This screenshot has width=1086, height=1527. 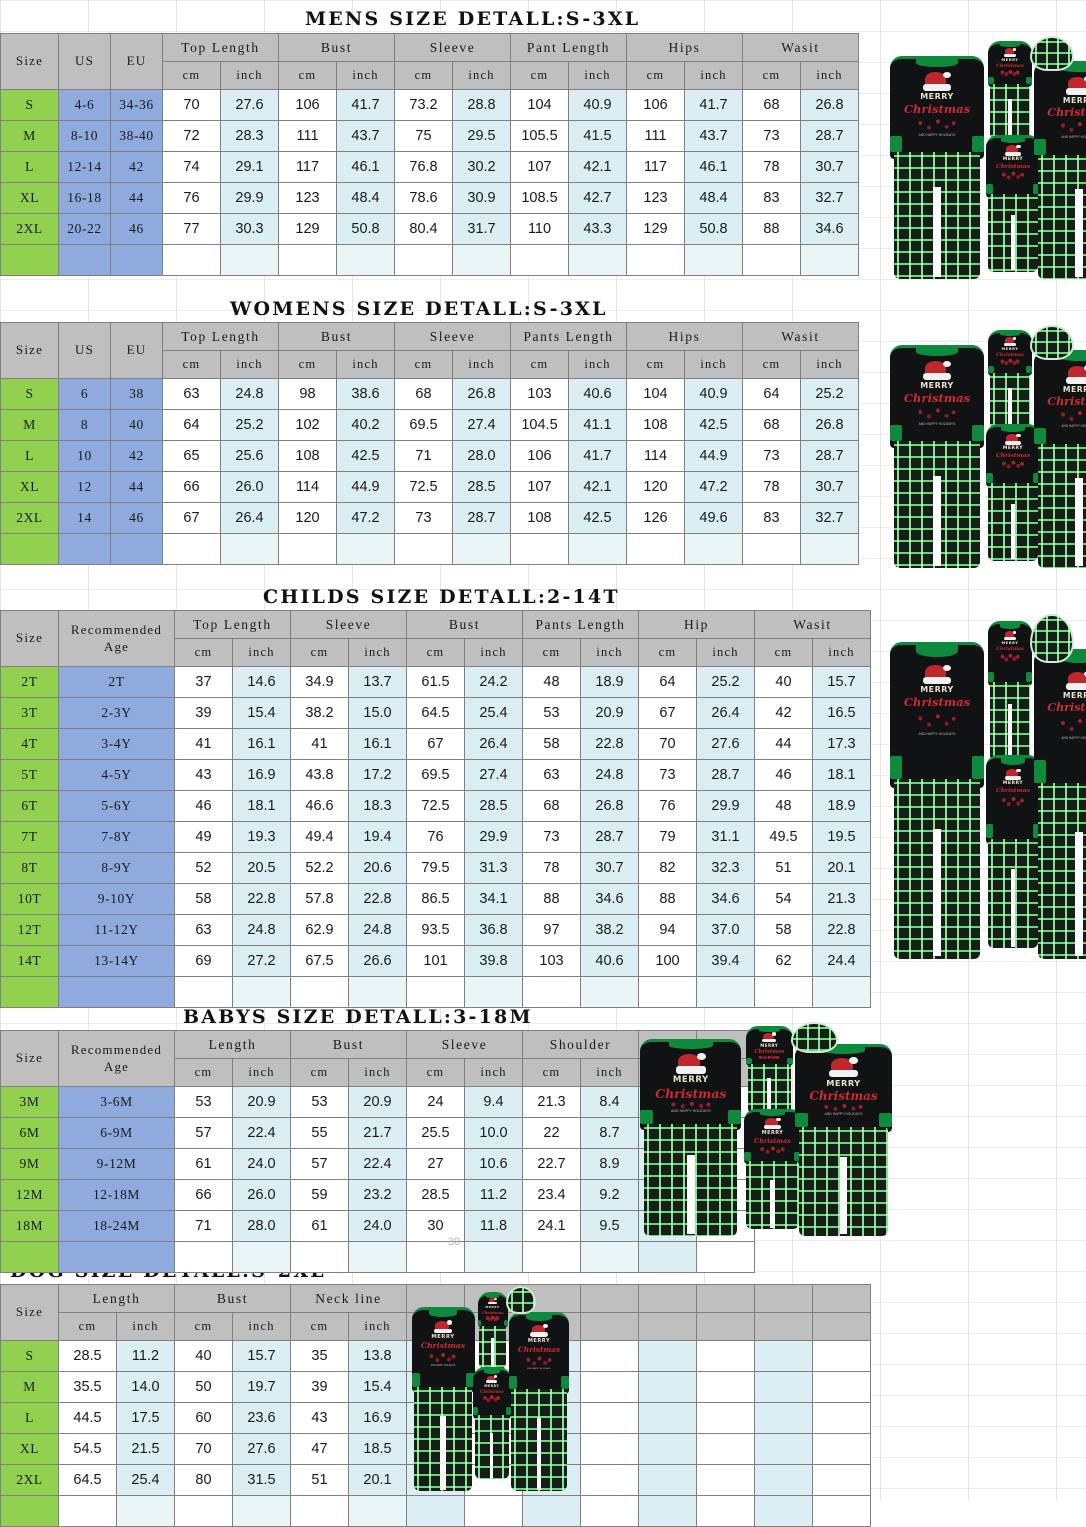 I want to click on mens-row-4-v1: 30.3, so click(x=249, y=229).